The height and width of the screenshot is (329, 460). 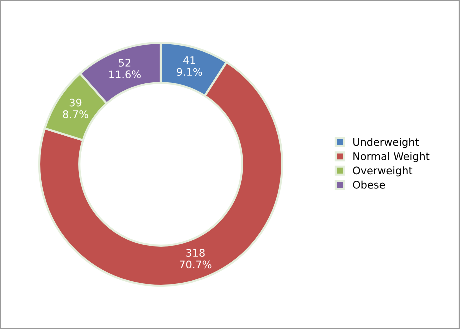 I want to click on data-label: 52 11.6%, so click(x=125, y=69).